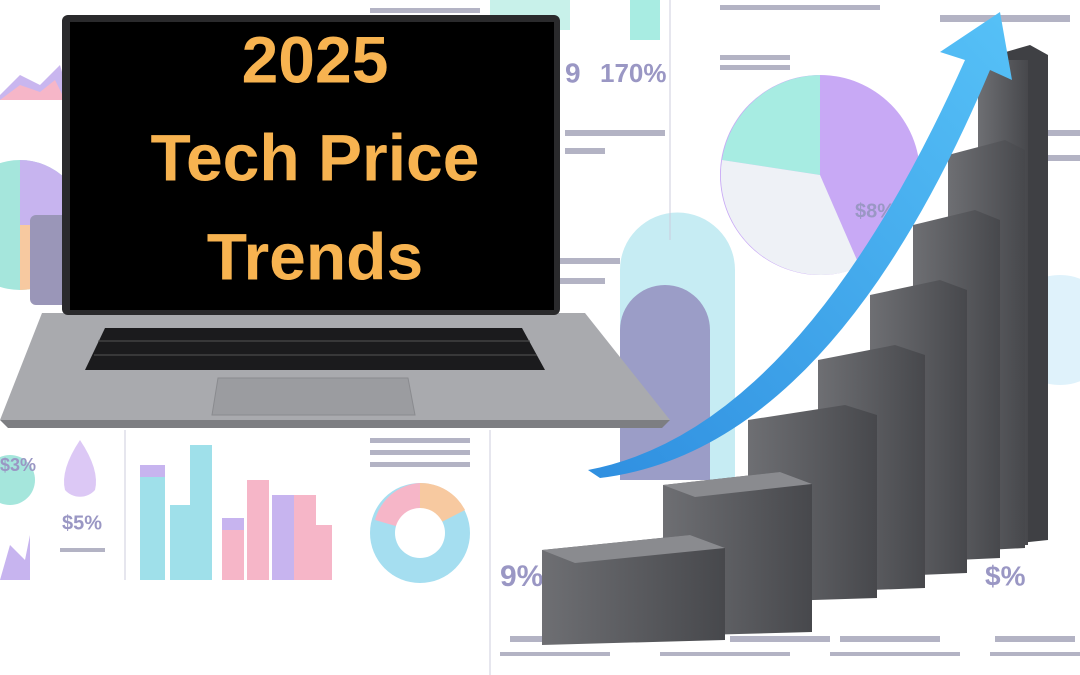  What do you see at coordinates (18, 465) in the screenshot?
I see `bg-label: $3%` at bounding box center [18, 465].